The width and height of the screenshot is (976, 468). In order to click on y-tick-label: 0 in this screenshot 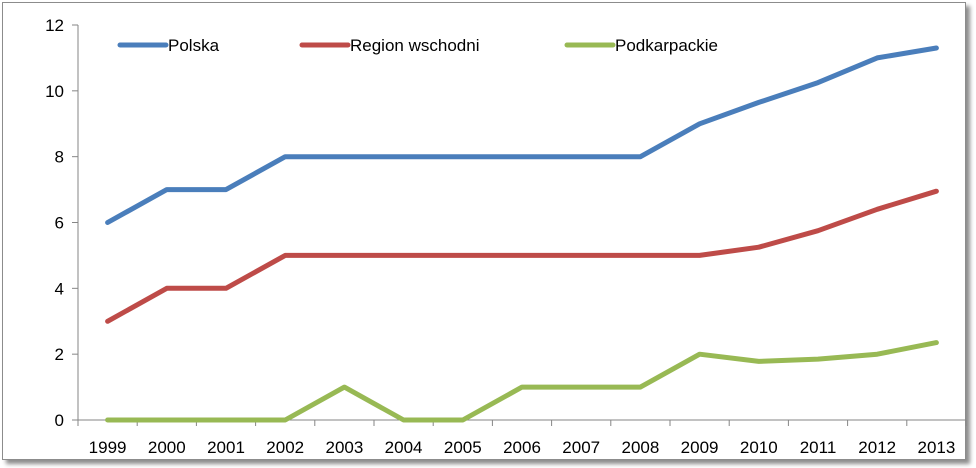, I will do `click(59, 420)`.